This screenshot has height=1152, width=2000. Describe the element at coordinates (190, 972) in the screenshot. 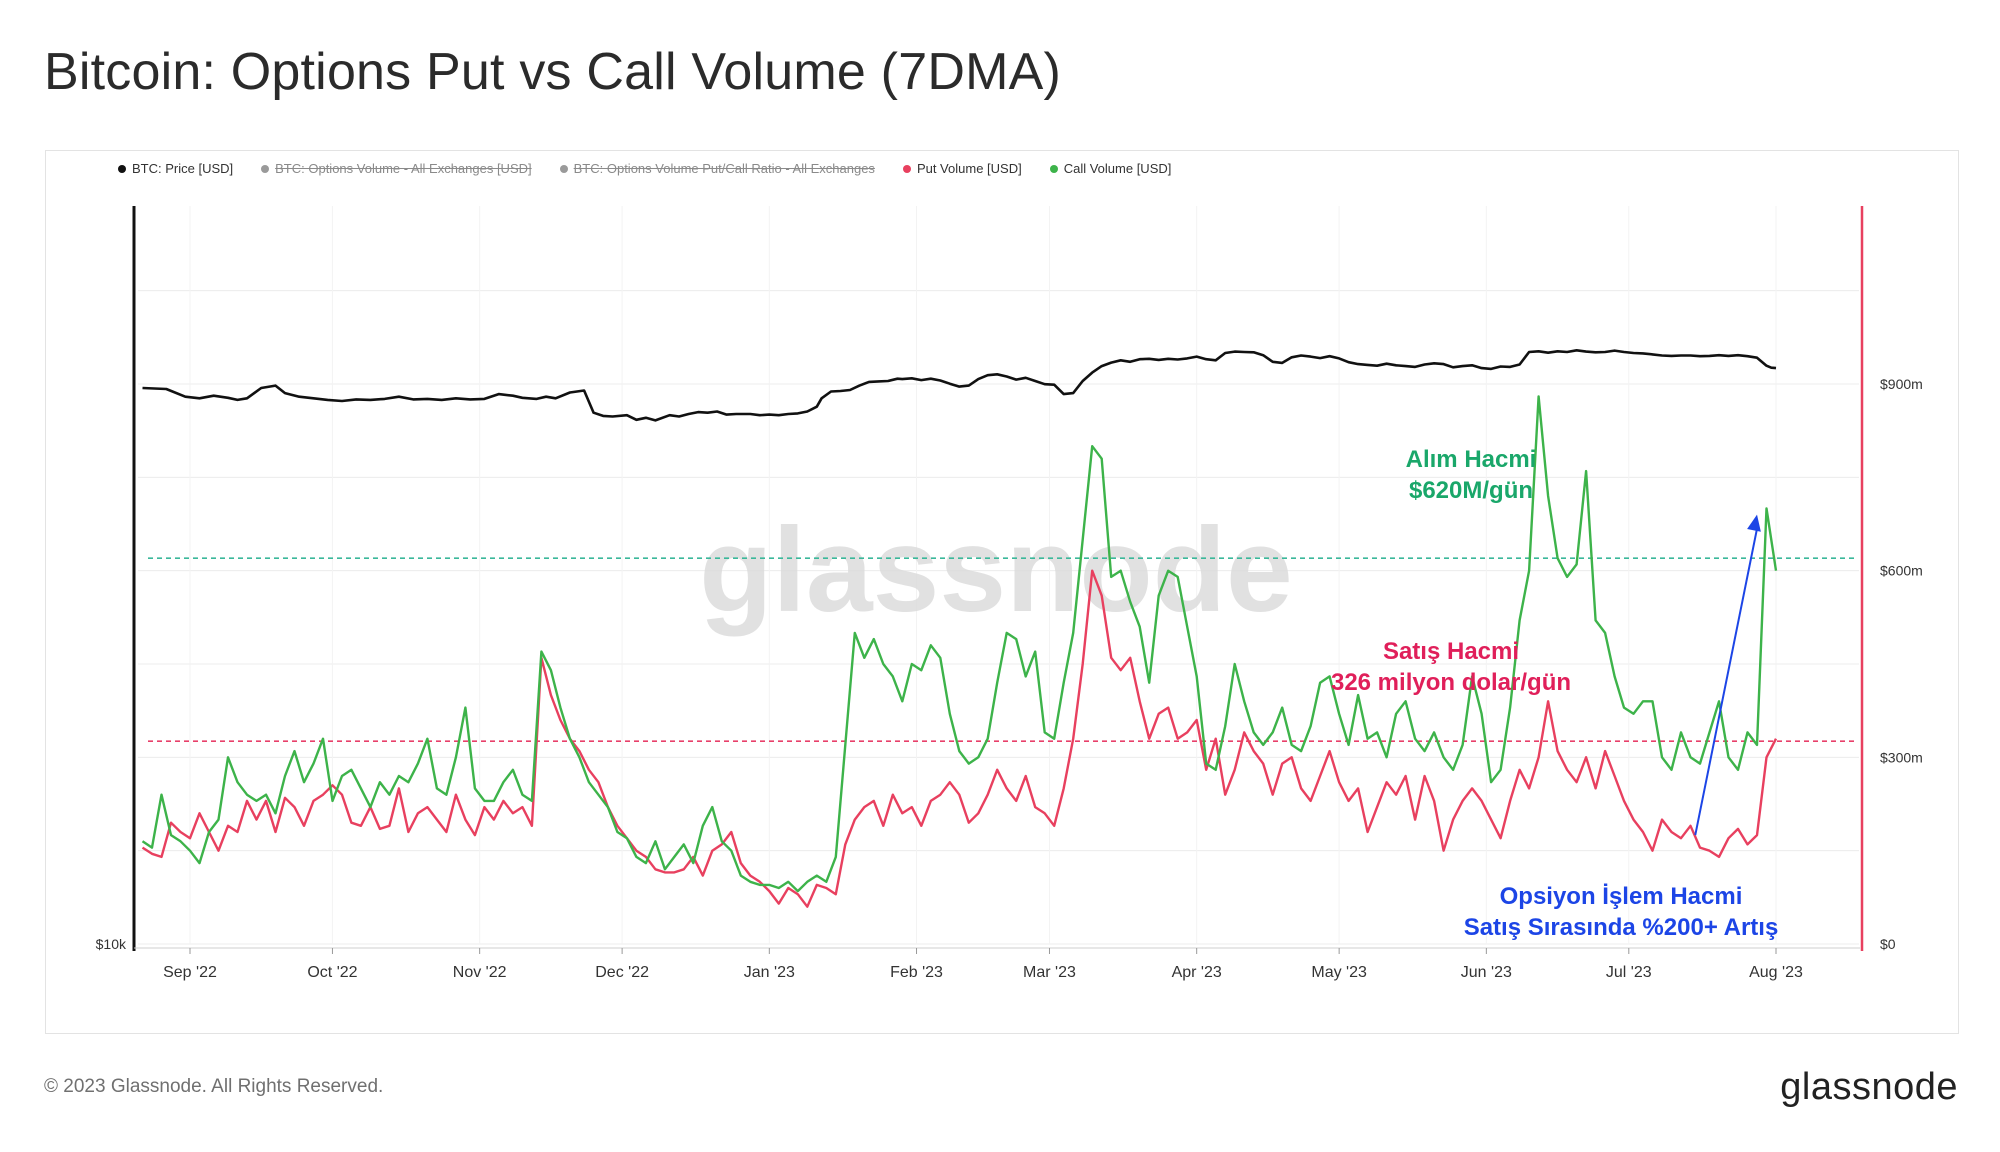

I see `x-tick-label: Sep '22` at that location.